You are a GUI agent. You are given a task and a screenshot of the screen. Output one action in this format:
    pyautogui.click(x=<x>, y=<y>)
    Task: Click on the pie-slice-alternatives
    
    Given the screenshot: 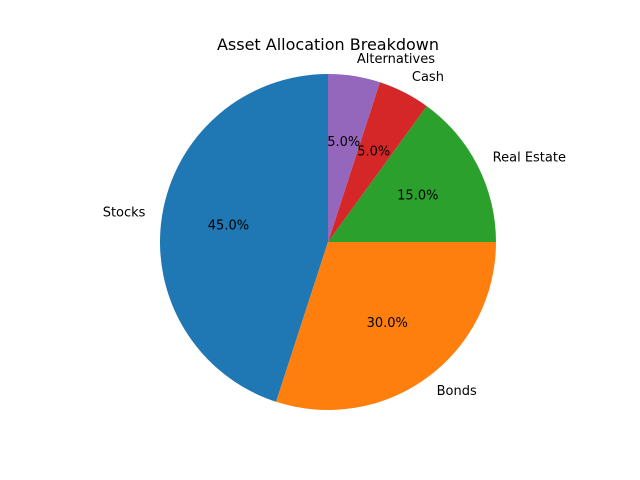 What is the action you would take?
    pyautogui.click(x=354, y=158)
    